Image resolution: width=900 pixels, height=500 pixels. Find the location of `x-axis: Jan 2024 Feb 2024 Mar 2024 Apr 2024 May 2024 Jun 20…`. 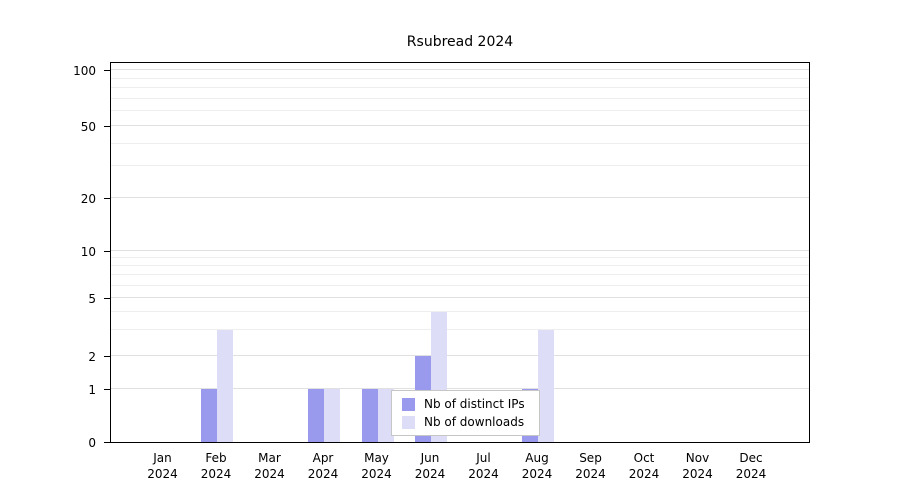

x-axis: Jan 2024 Feb 2024 Mar 2024 Apr 2024 May 2024 Jun 20… is located at coordinates (460, 471).